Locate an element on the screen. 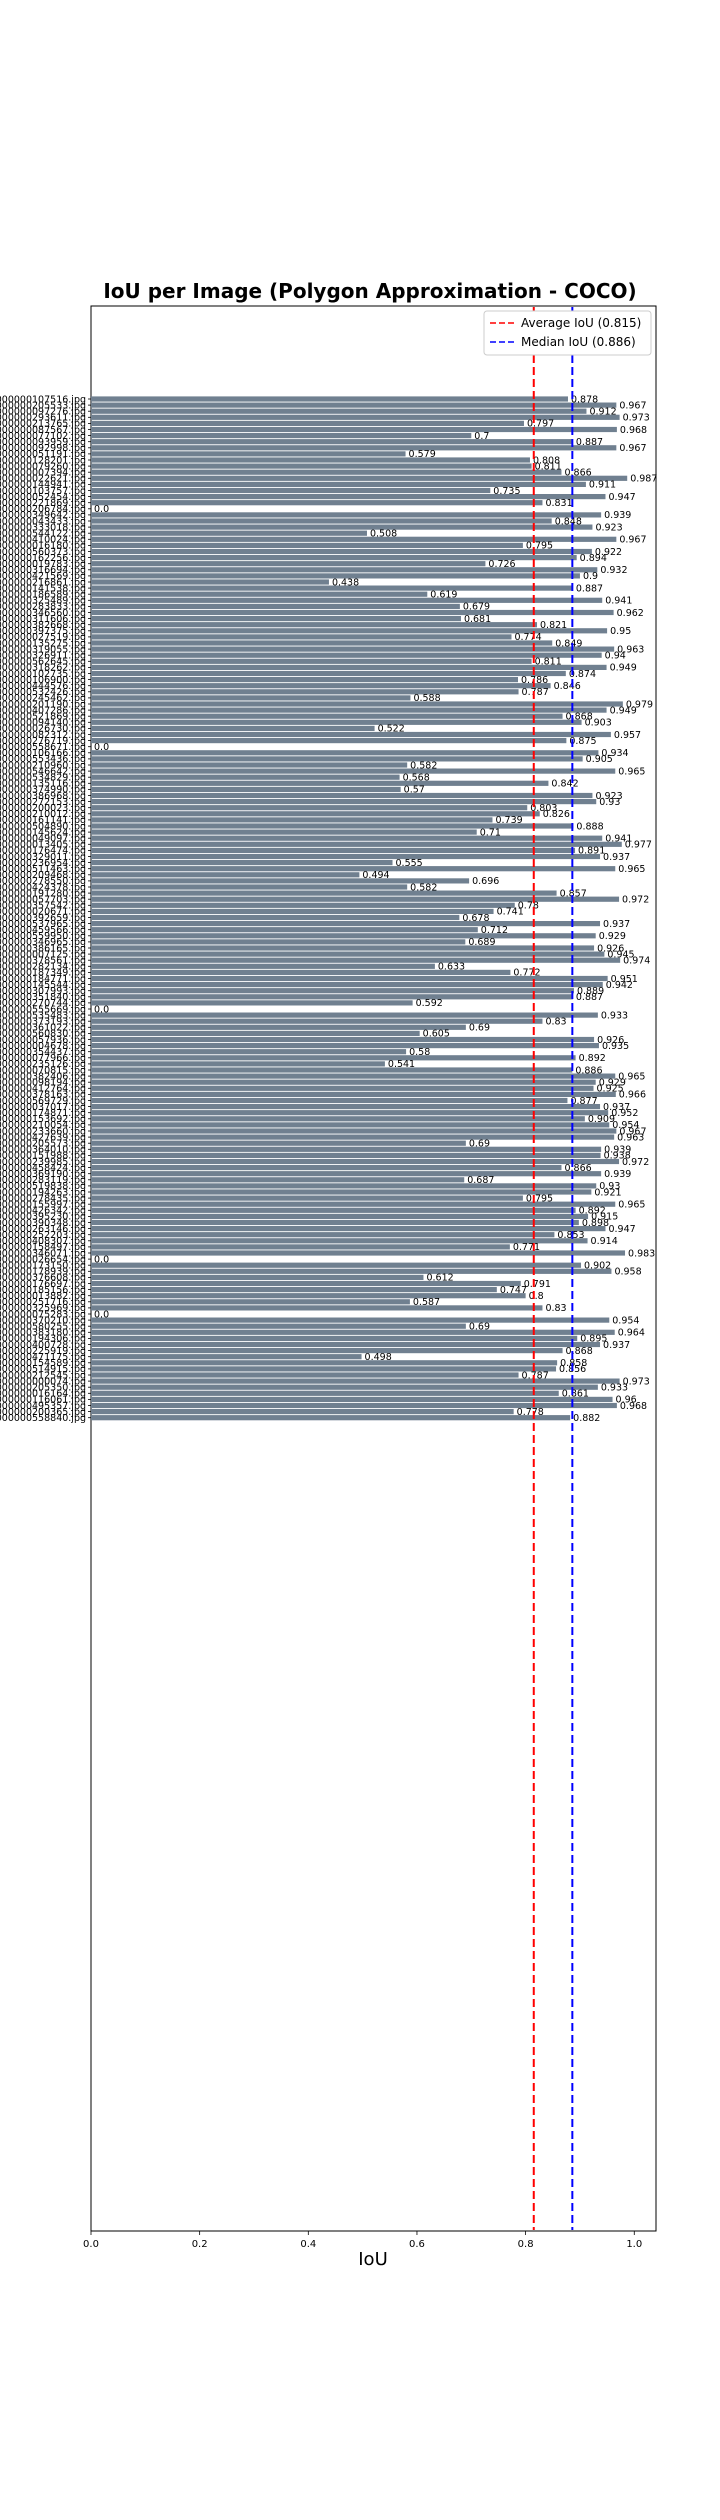  y-tick-label: 000000027519.jpg is located at coordinates (43, 637).